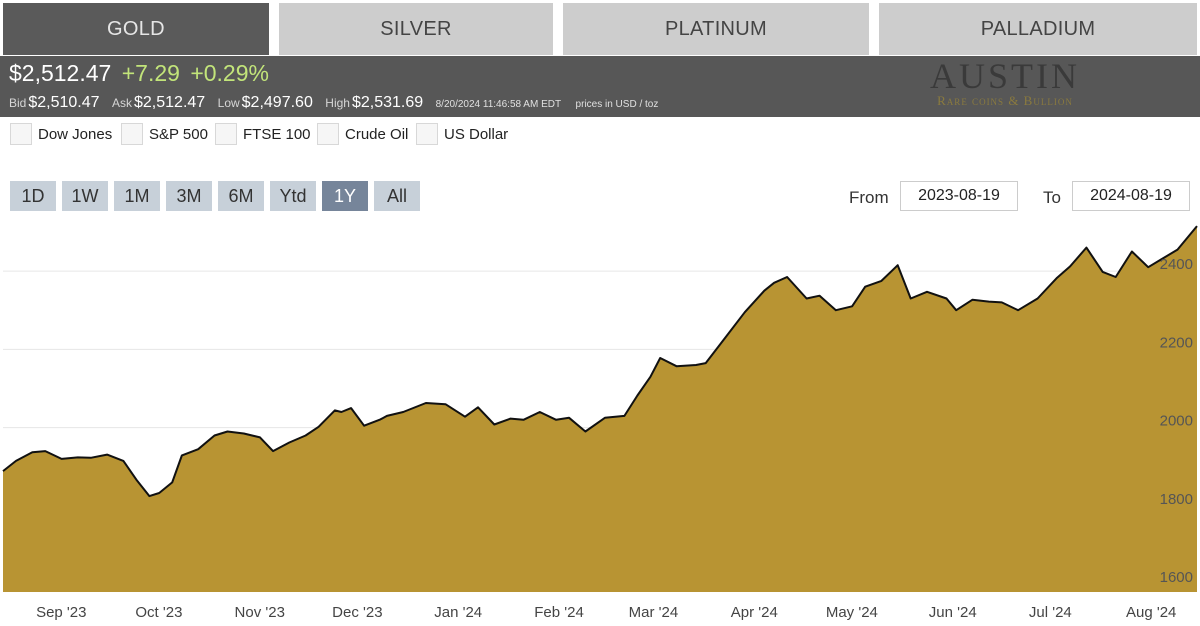 The height and width of the screenshot is (626, 1200). I want to click on x-tick-label: Feb '24, so click(559, 612).